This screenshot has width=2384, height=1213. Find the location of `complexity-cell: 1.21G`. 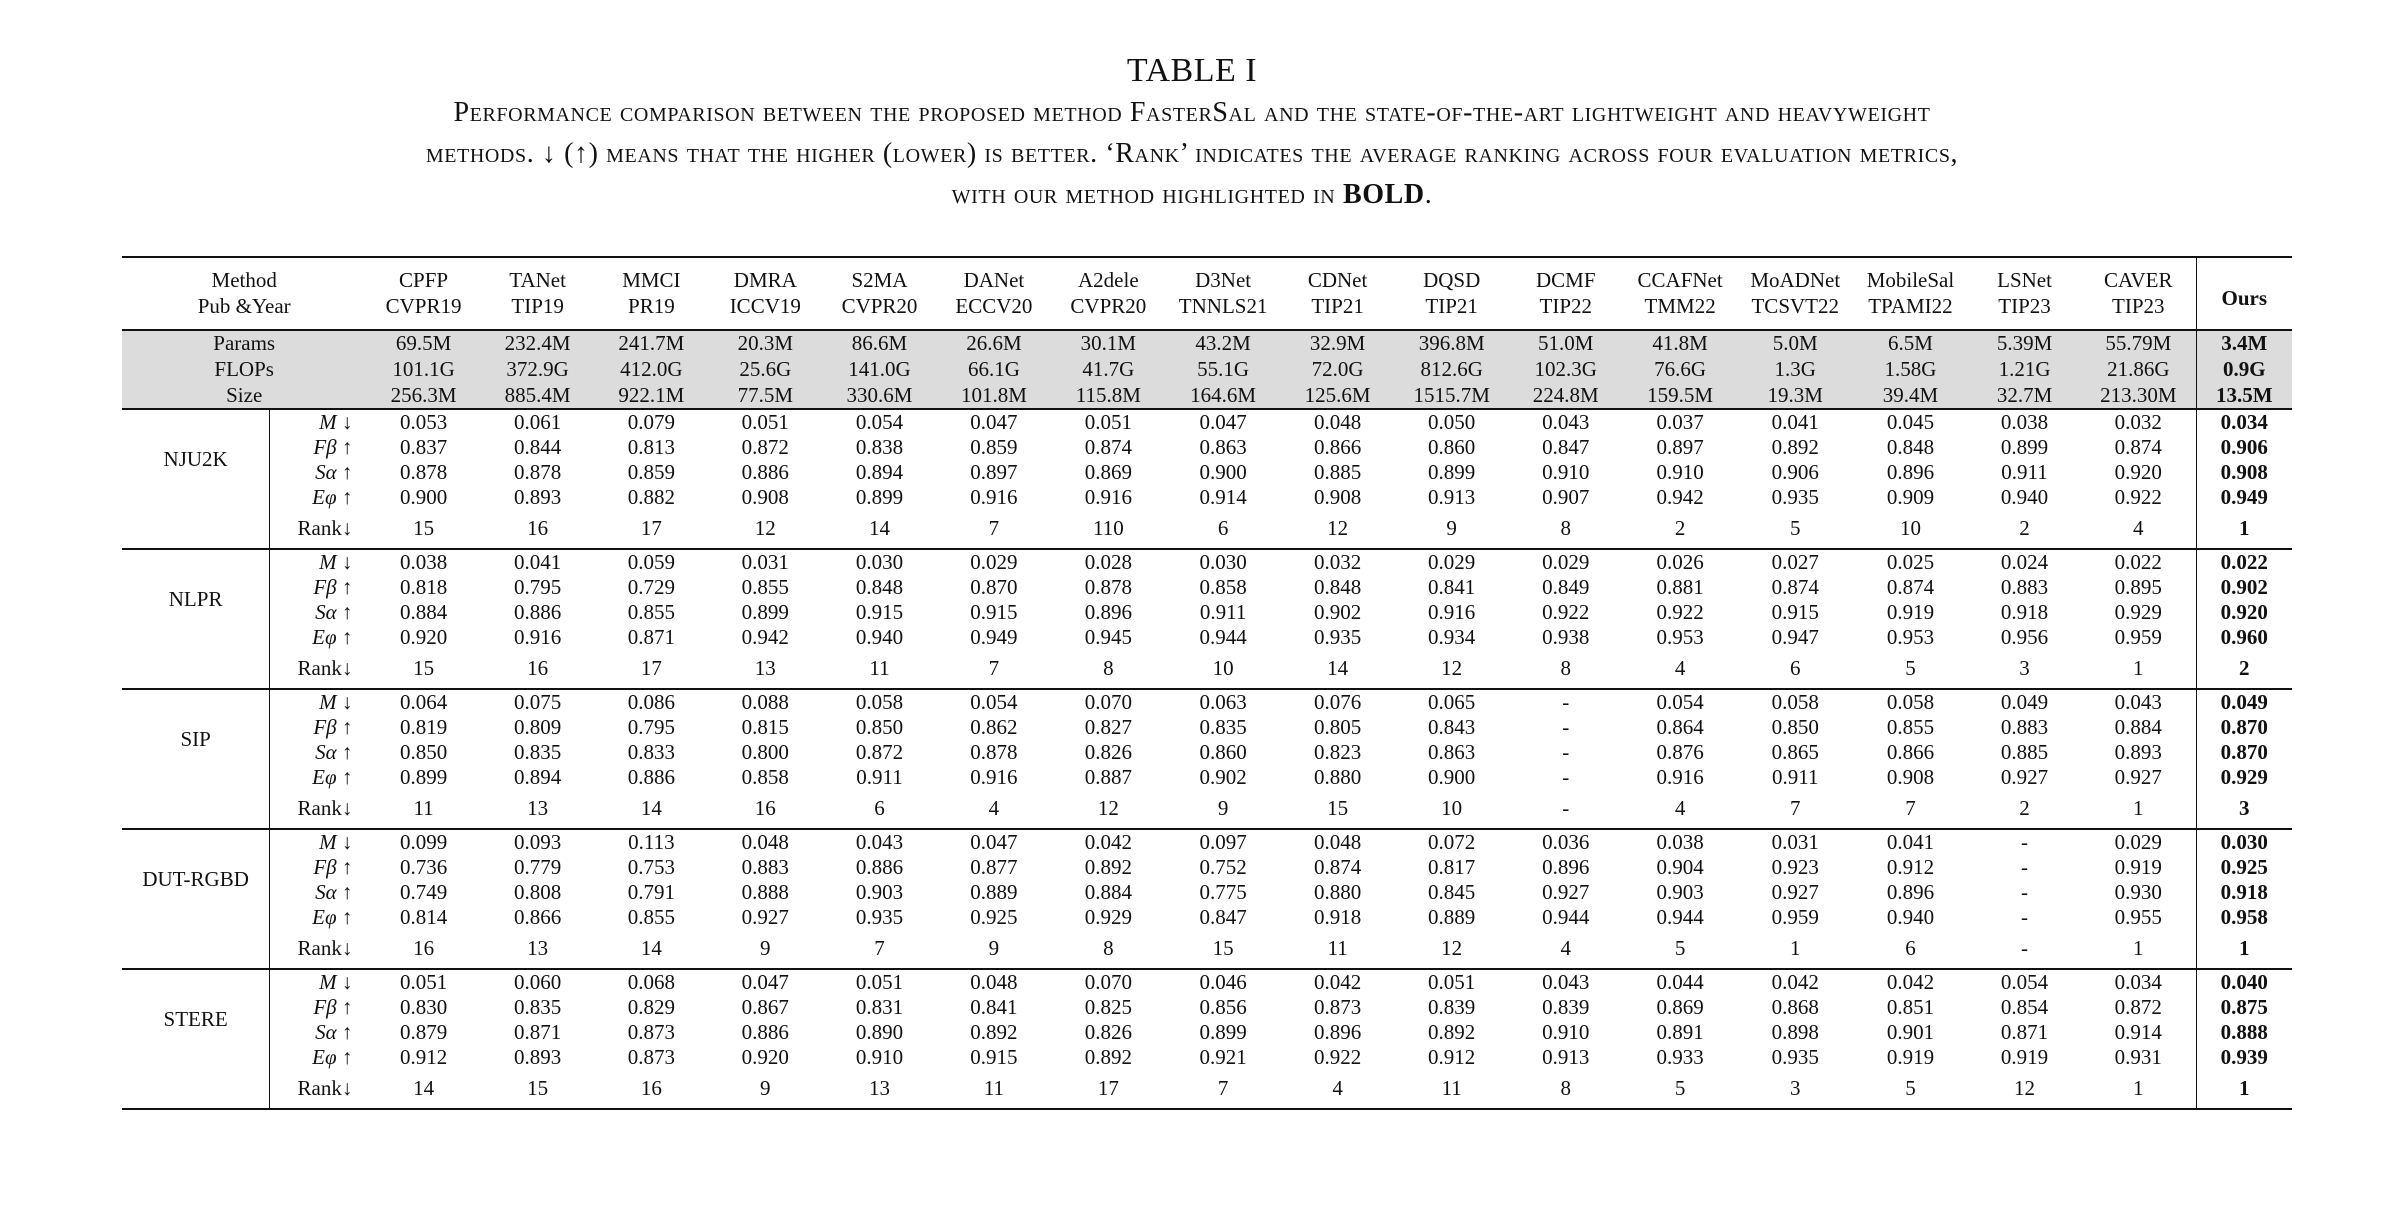

complexity-cell: 1.21G is located at coordinates (2025, 369).